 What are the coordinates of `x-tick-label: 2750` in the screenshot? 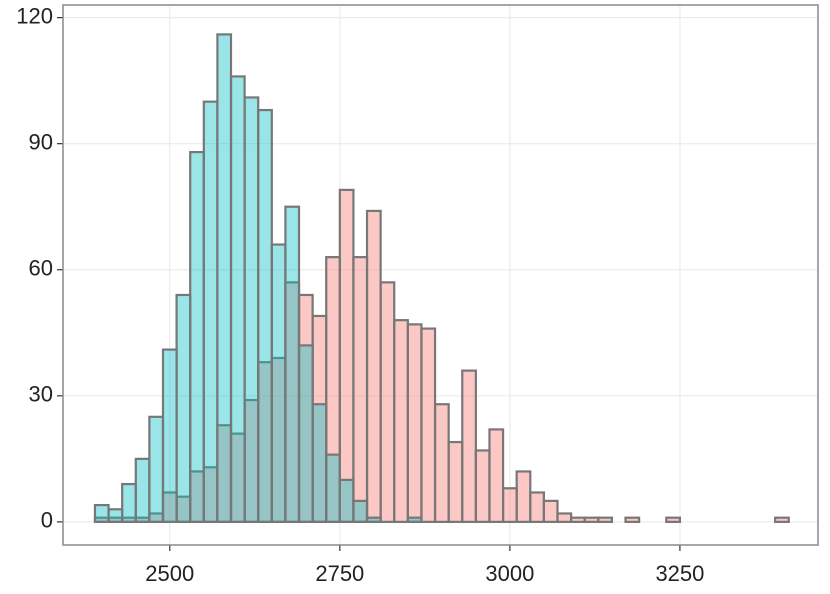 It's located at (339, 573).